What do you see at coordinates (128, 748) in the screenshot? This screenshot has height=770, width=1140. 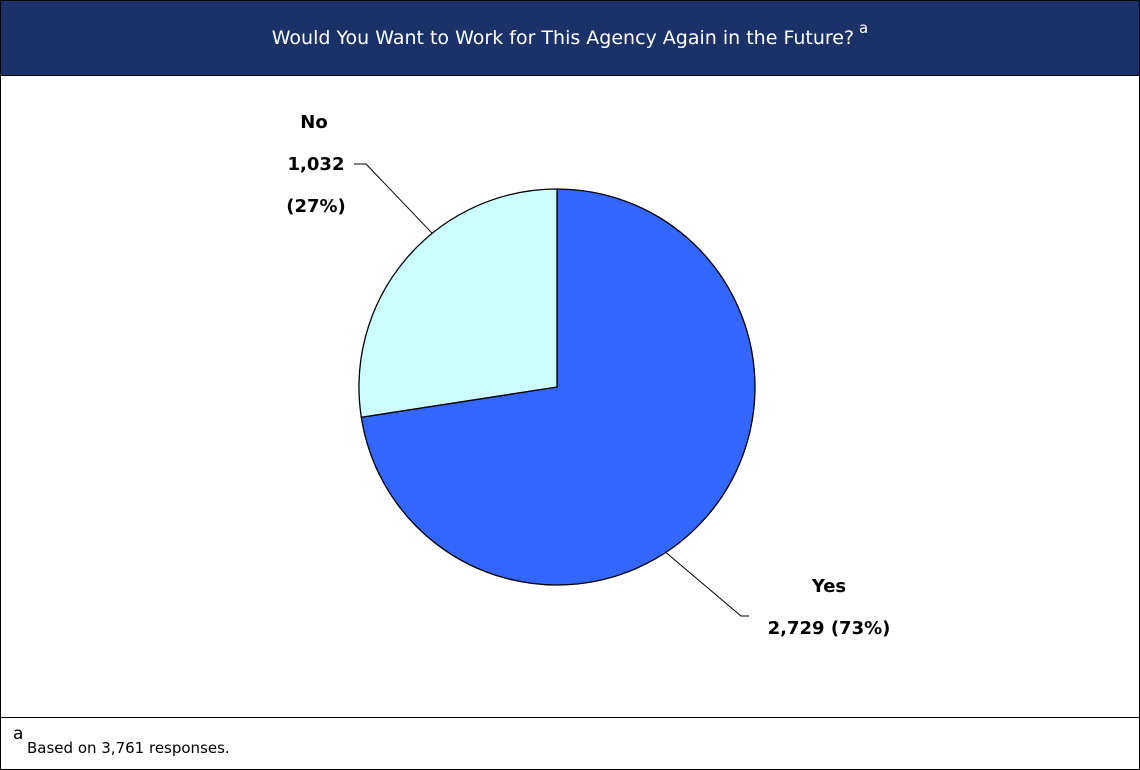 I see `footnote-text: Based on 3,761 responses.` at bounding box center [128, 748].